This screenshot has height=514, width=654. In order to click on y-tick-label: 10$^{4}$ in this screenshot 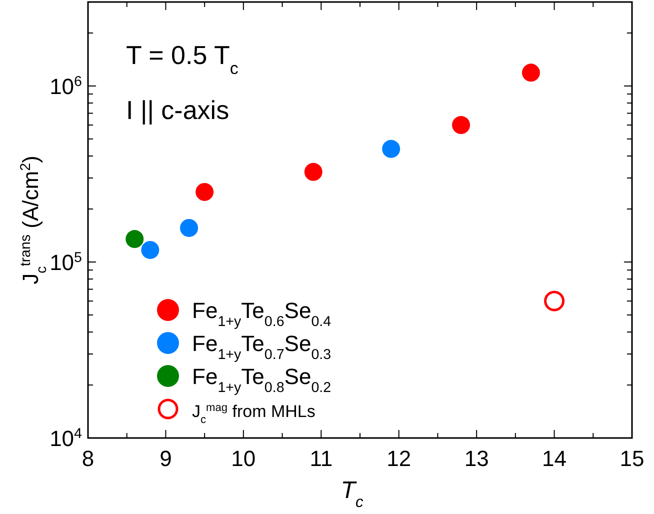, I will do `click(66, 438)`.